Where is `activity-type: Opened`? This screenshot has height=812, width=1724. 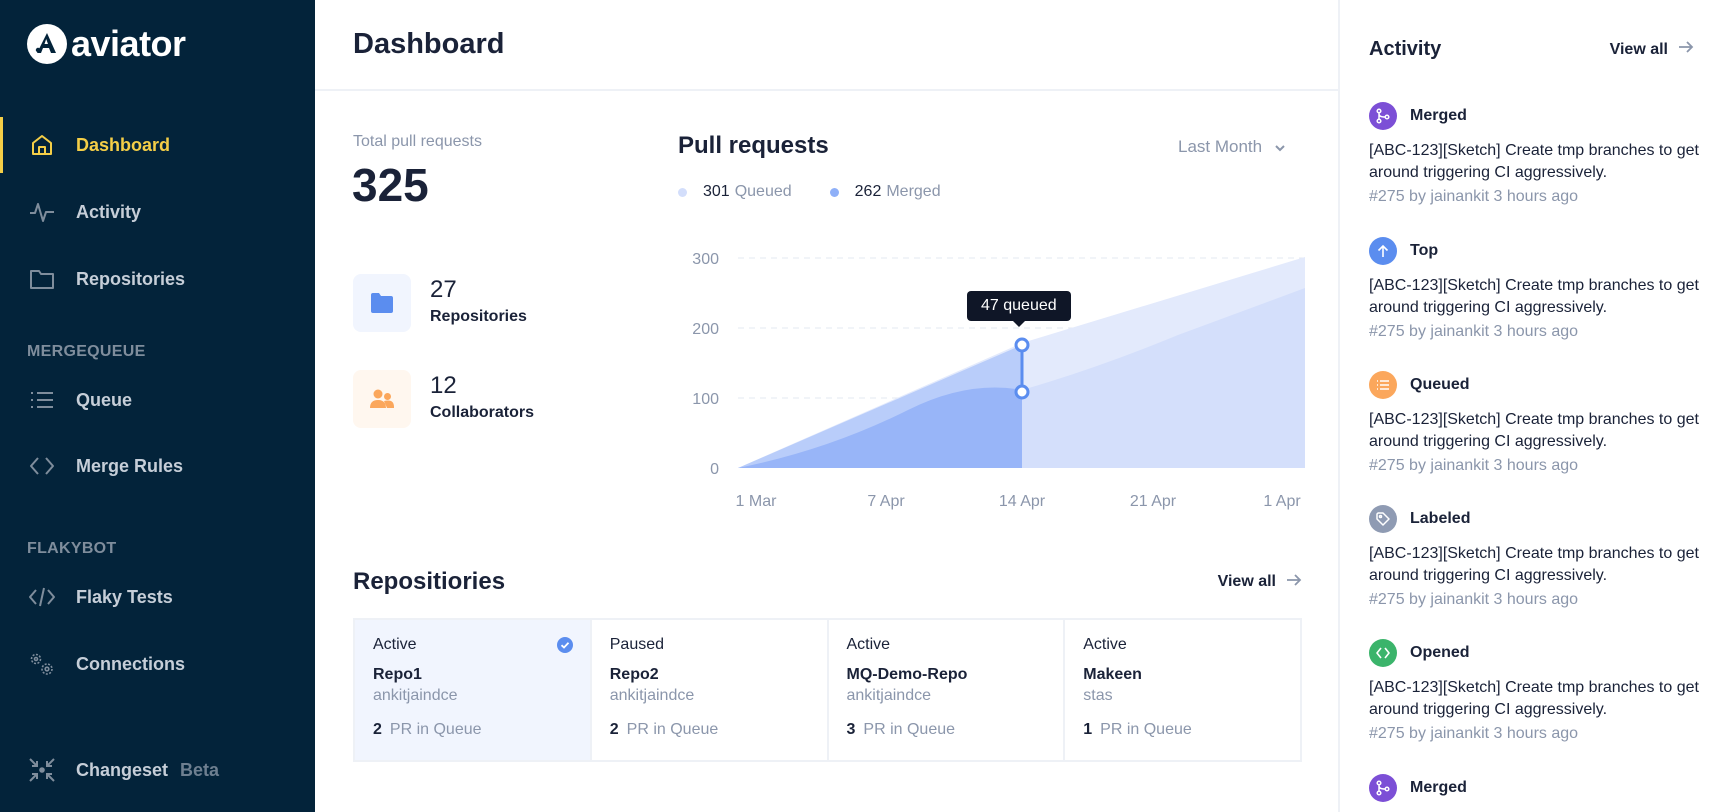 activity-type: Opened is located at coordinates (1440, 652).